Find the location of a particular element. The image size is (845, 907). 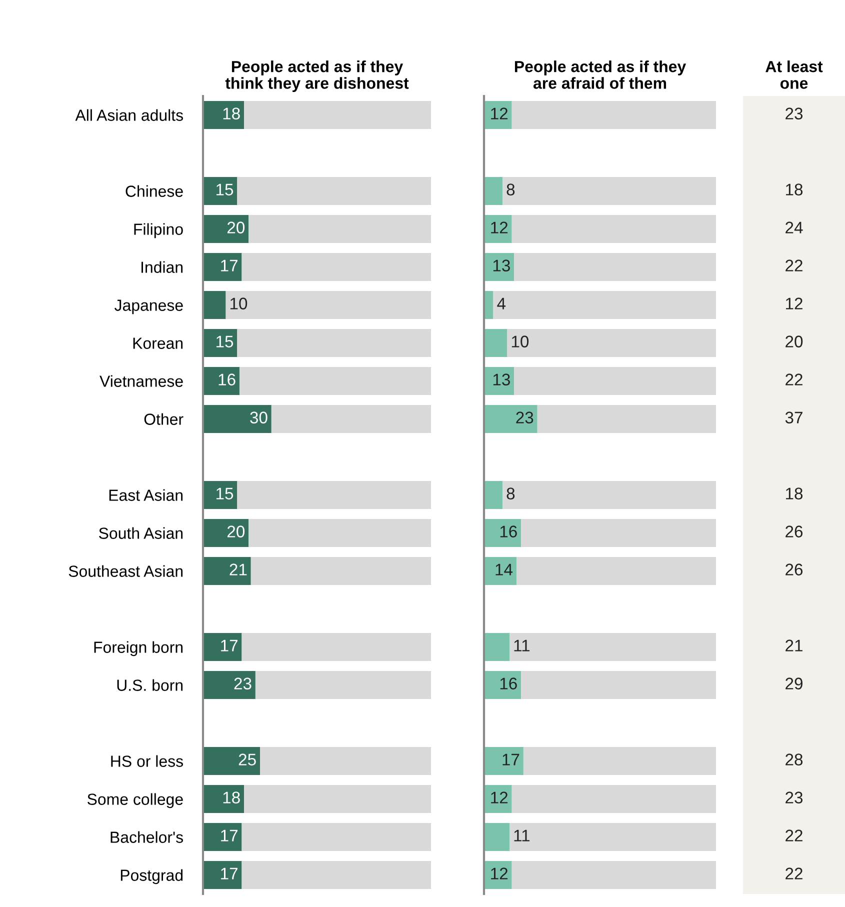

y-tick-label: All Asian adults is located at coordinates (129, 115).